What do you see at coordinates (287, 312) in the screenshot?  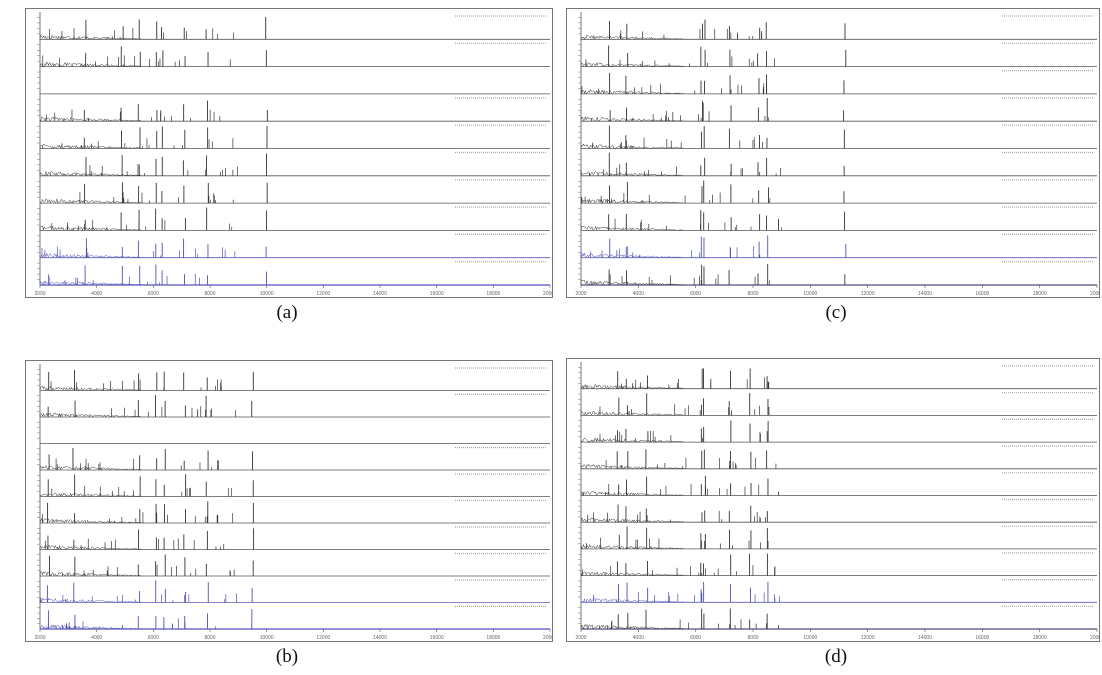 I see `caption-a: (a)` at bounding box center [287, 312].